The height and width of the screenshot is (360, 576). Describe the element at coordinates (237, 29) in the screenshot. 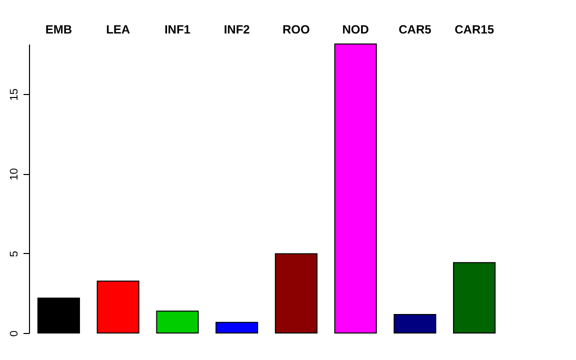

I see `x-tick-label: INF2` at that location.